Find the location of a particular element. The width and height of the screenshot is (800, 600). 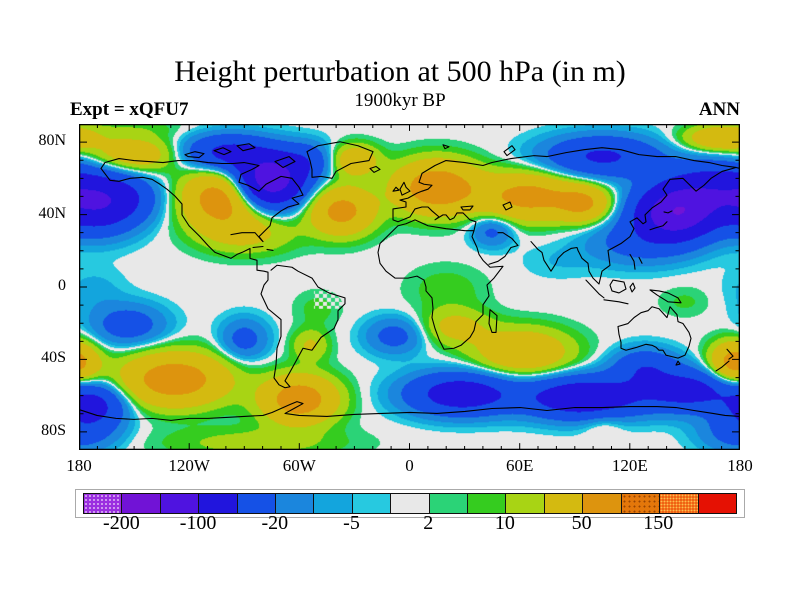

plot-subtitle: 1900kyr BP is located at coordinates (400, 100).